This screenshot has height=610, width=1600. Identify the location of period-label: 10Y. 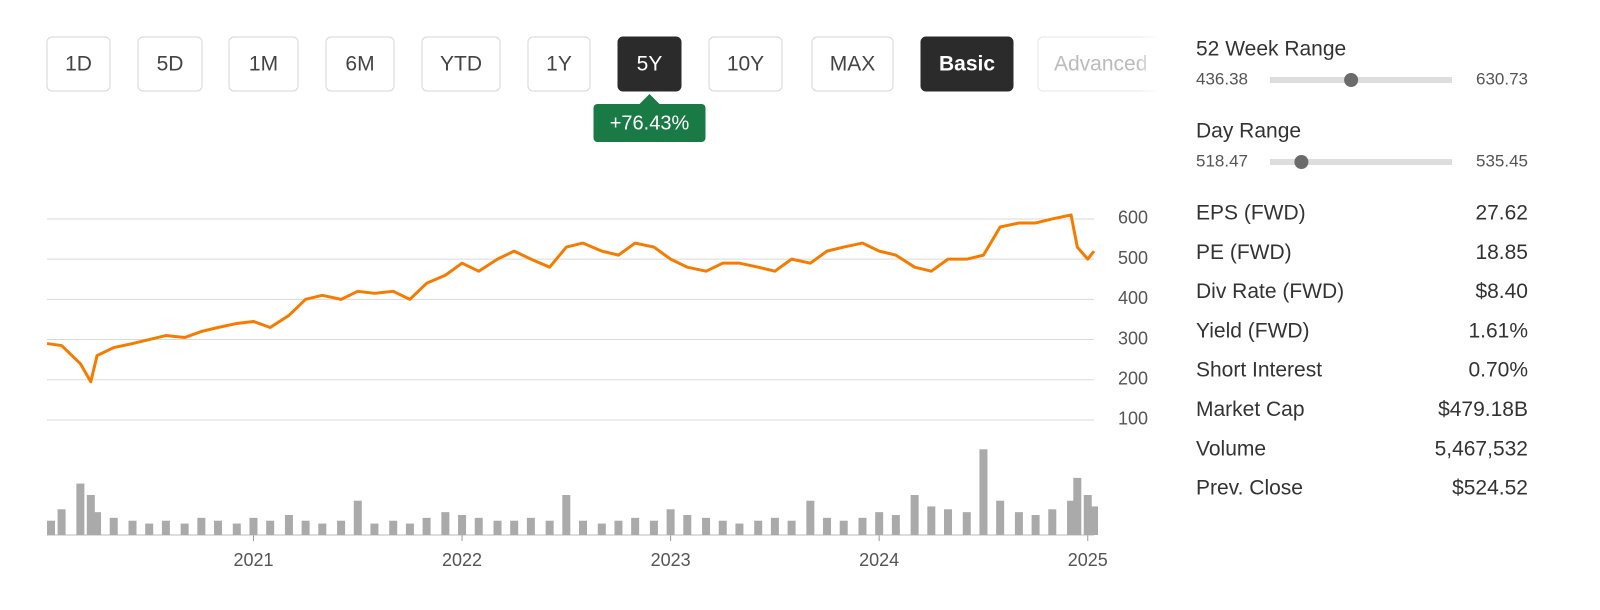
(745, 64).